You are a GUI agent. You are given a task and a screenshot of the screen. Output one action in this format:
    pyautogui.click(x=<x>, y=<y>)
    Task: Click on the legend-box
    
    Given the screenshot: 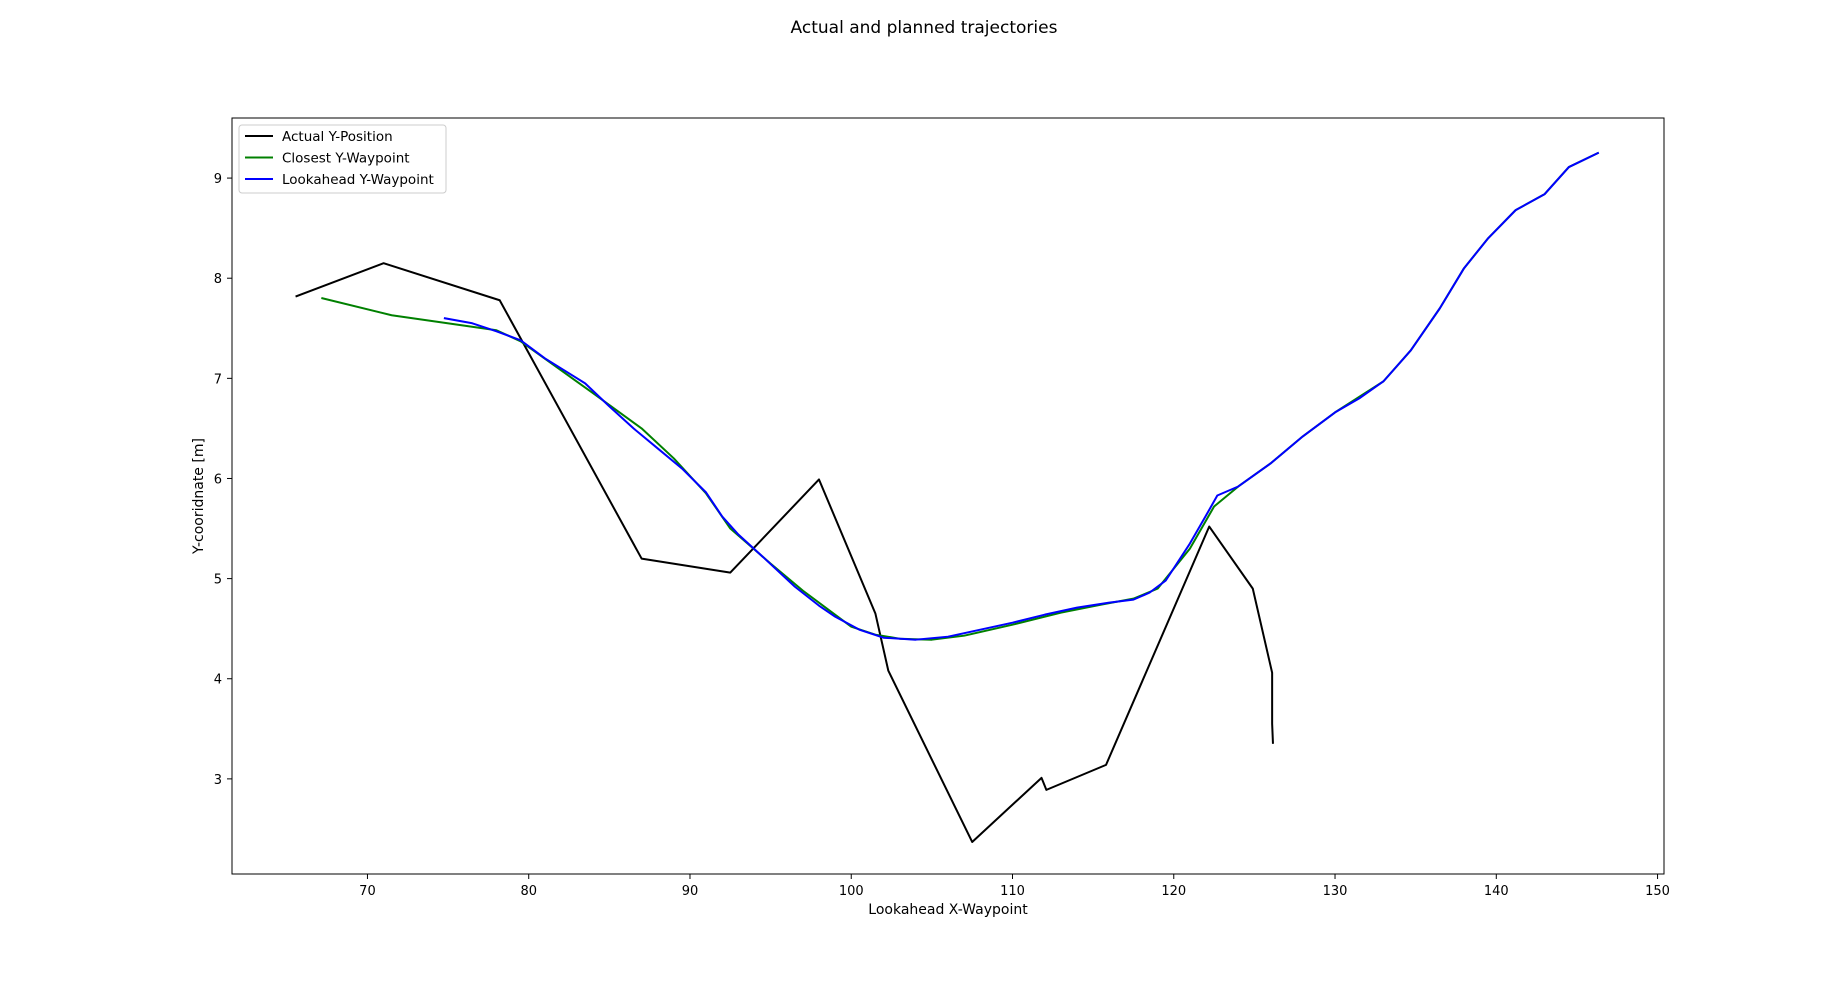 What is the action you would take?
    pyautogui.click(x=342, y=159)
    